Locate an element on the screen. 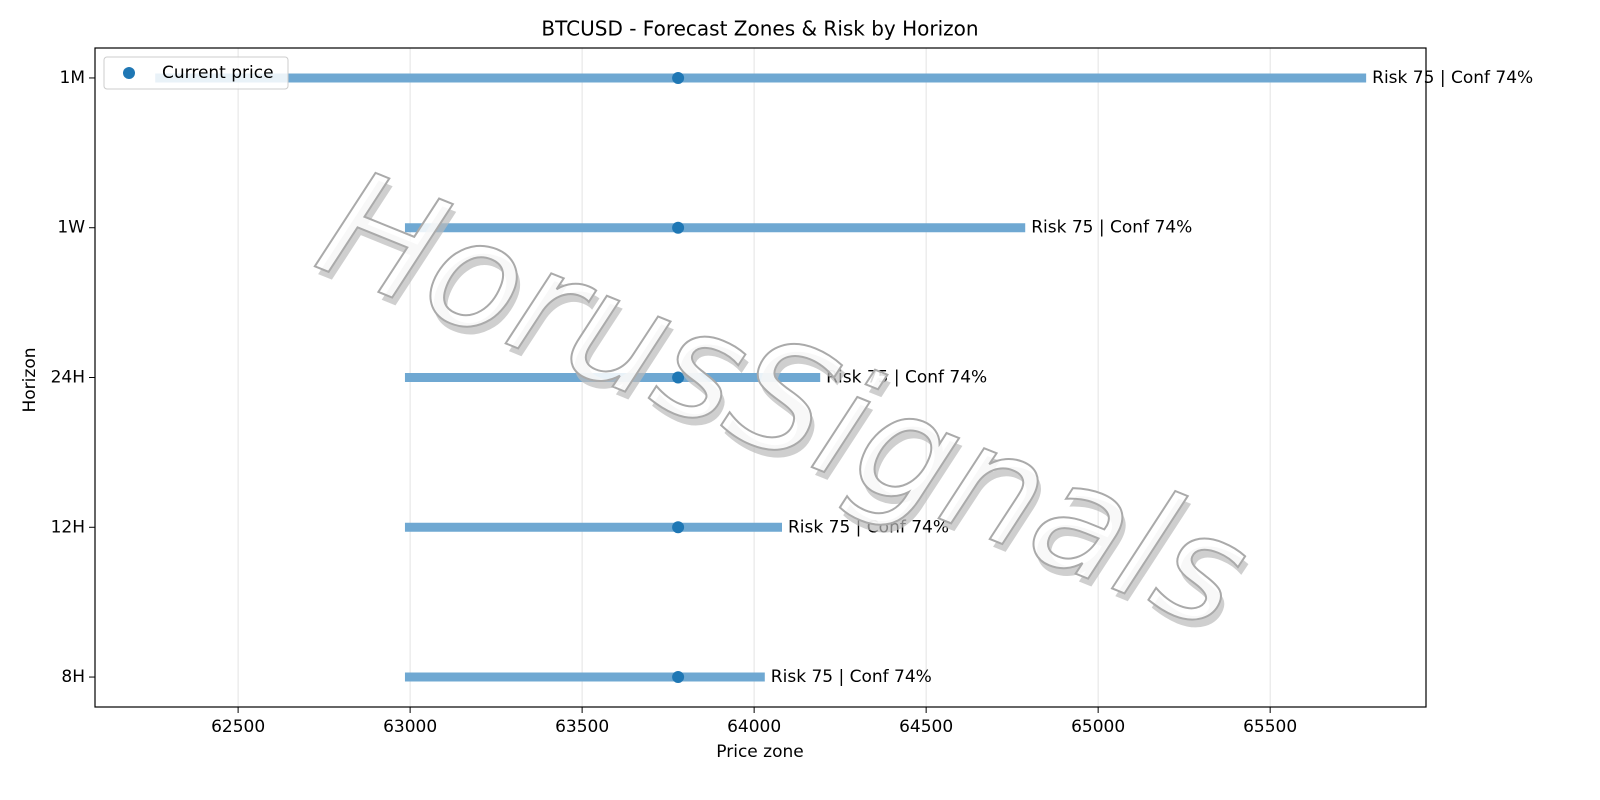  legend-label: Current price is located at coordinates (218, 73).